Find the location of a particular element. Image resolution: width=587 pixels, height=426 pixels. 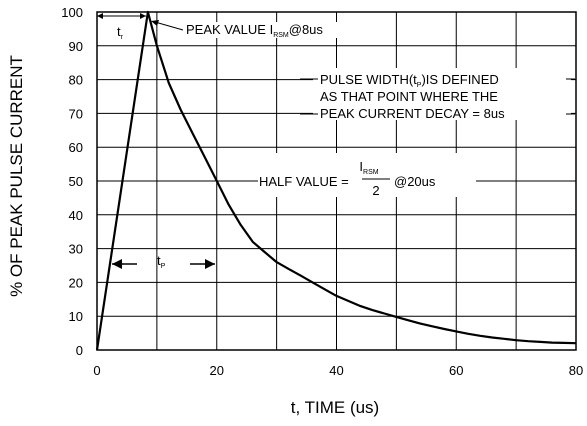

half-value-label: HALF VALUE = is located at coordinates (304, 181).